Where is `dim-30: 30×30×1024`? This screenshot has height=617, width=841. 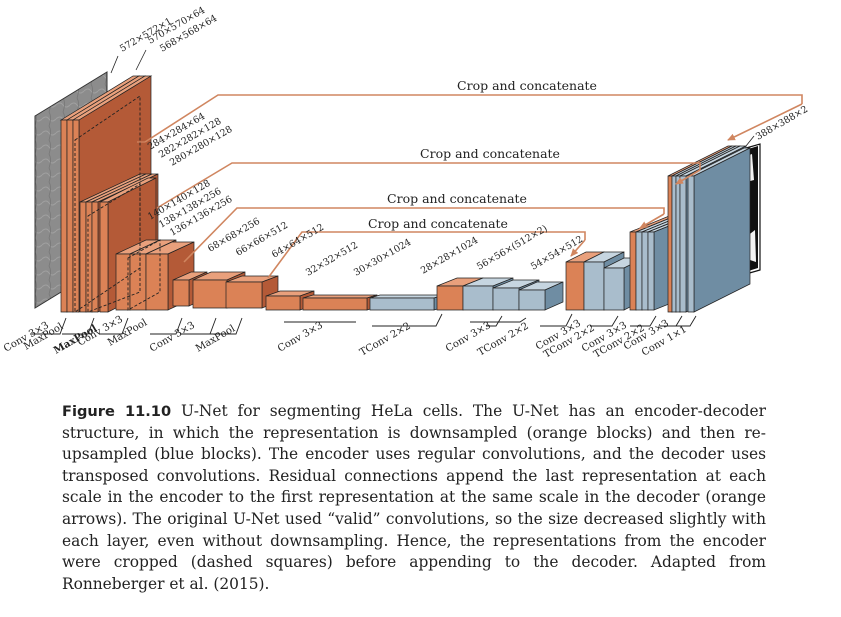
dim-30: 30×30×1024 is located at coordinates (382, 258).